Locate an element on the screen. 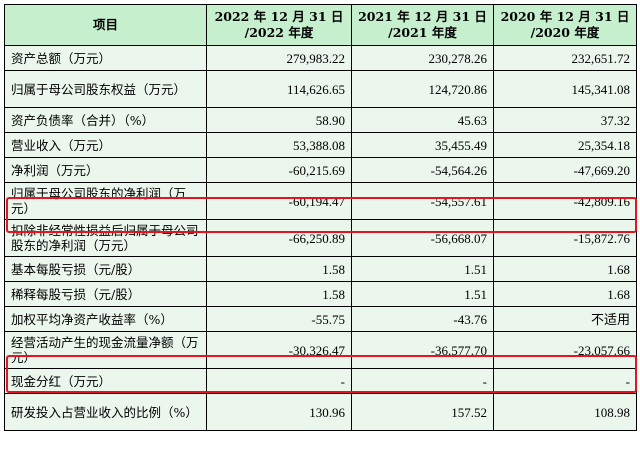  row-label: 稀释每股亏损（元/股） is located at coordinates (105, 294).